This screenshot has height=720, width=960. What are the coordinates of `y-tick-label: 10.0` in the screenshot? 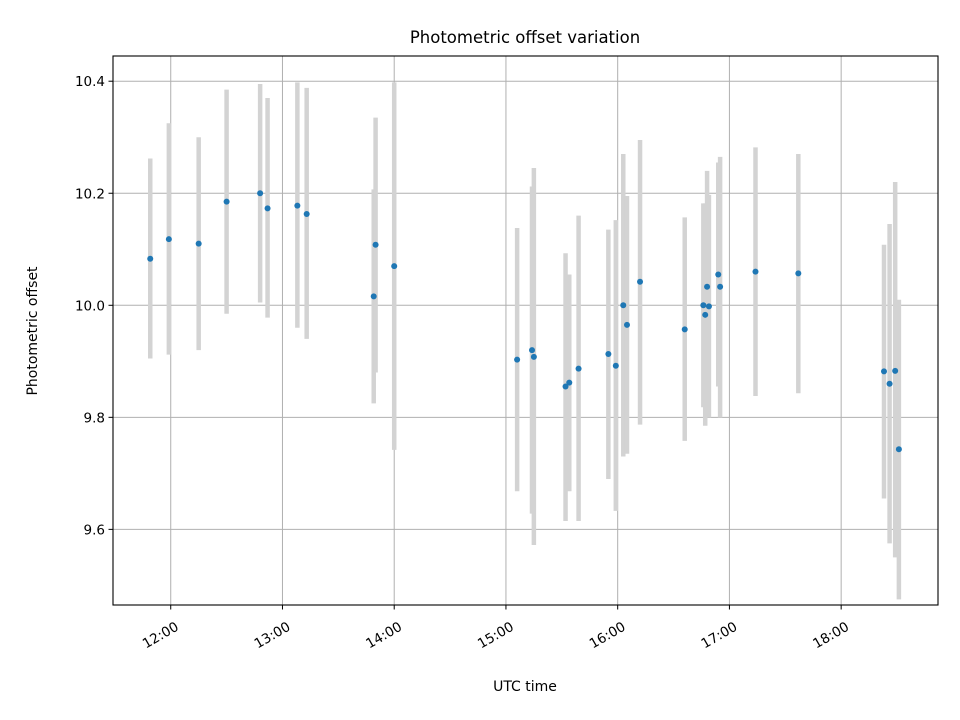 It's located at (90, 306).